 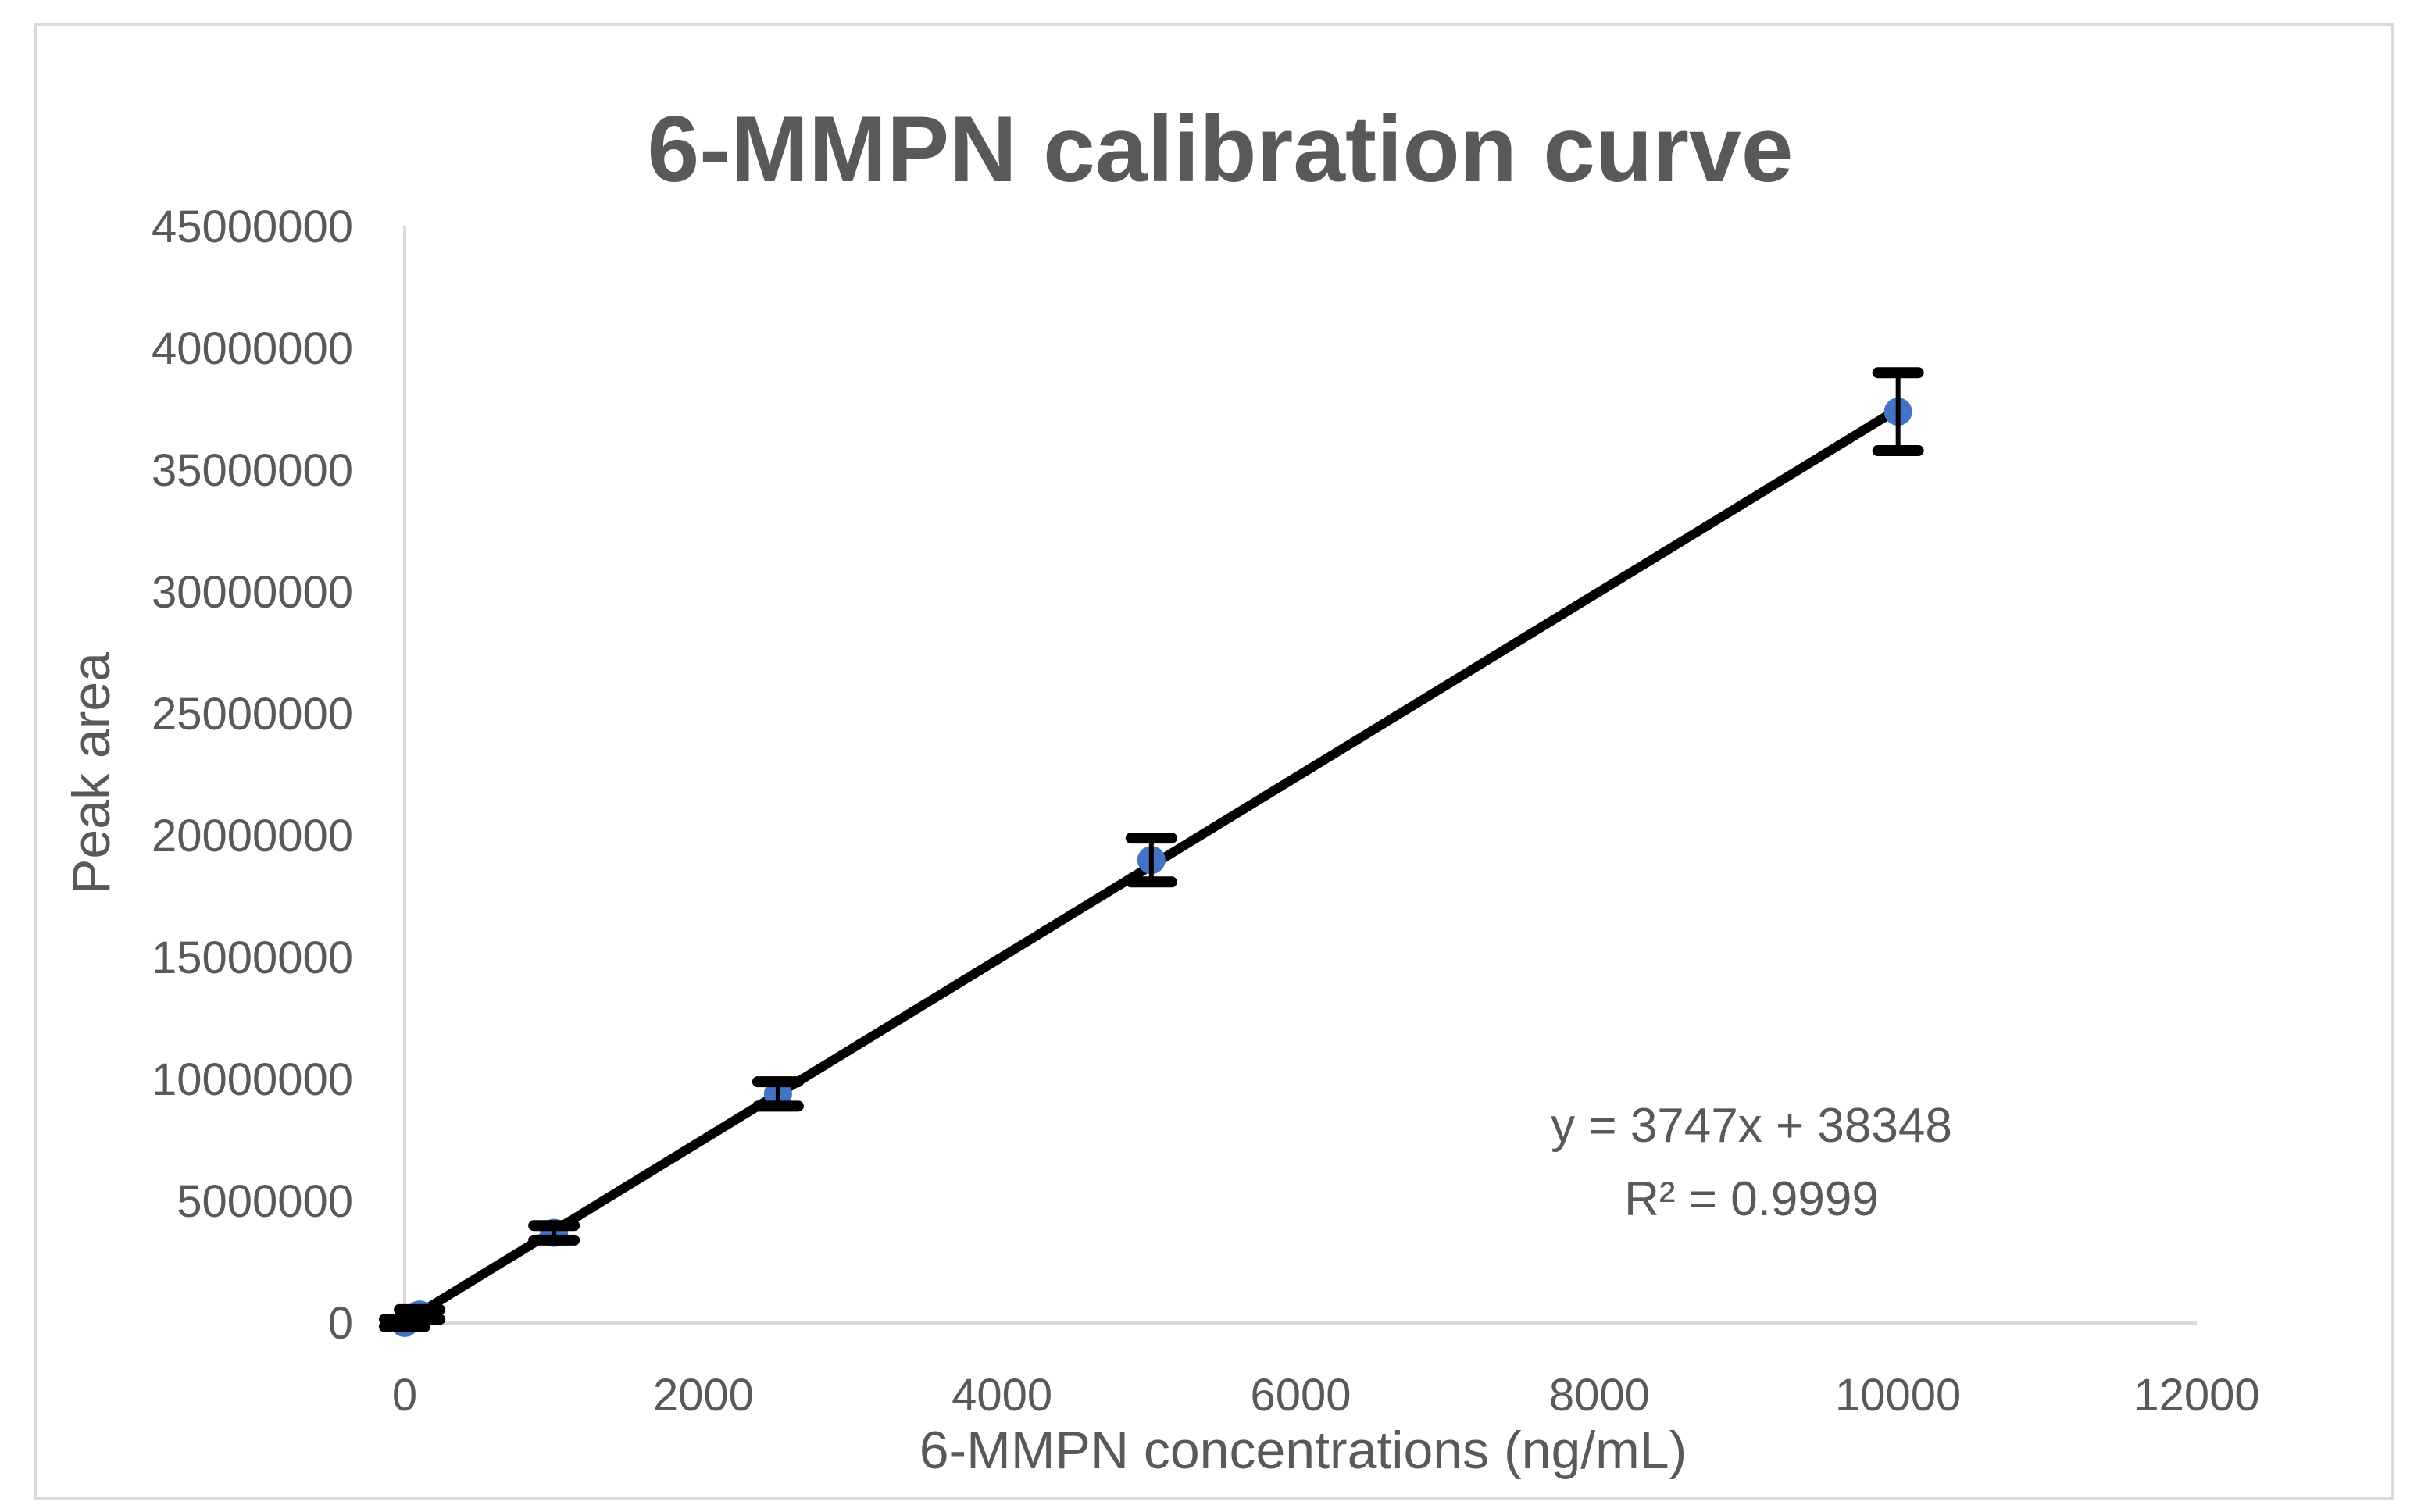 What do you see at coordinates (265, 1201) in the screenshot?
I see `y-tick-label: 5000000` at bounding box center [265, 1201].